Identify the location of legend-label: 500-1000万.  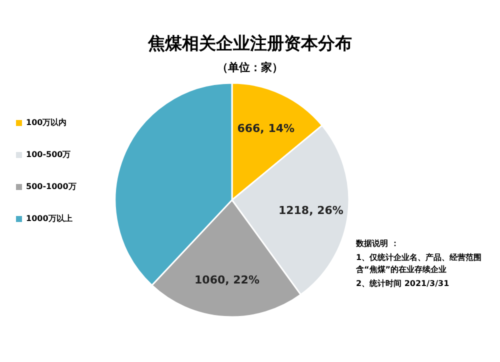
(51, 186).